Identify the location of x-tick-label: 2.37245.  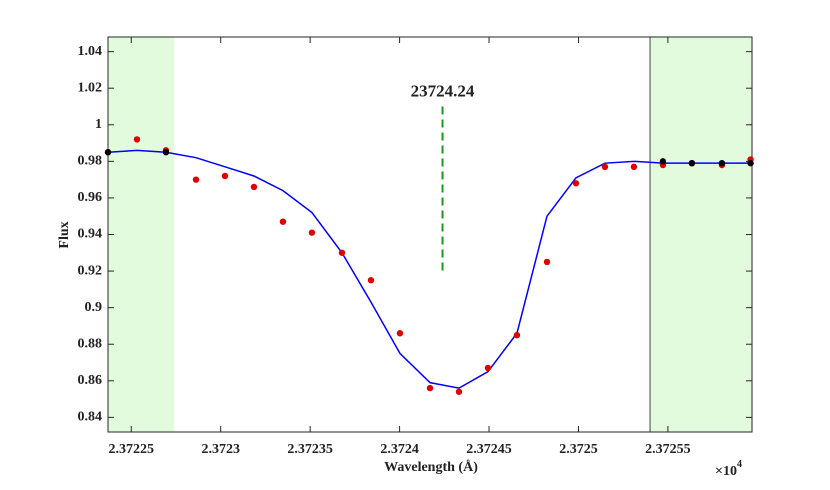
(489, 449).